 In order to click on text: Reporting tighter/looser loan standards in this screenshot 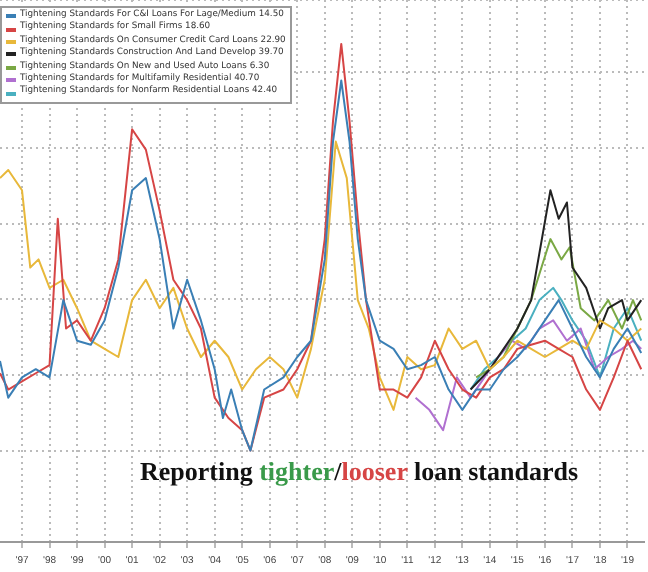, I will do `click(359, 471)`.